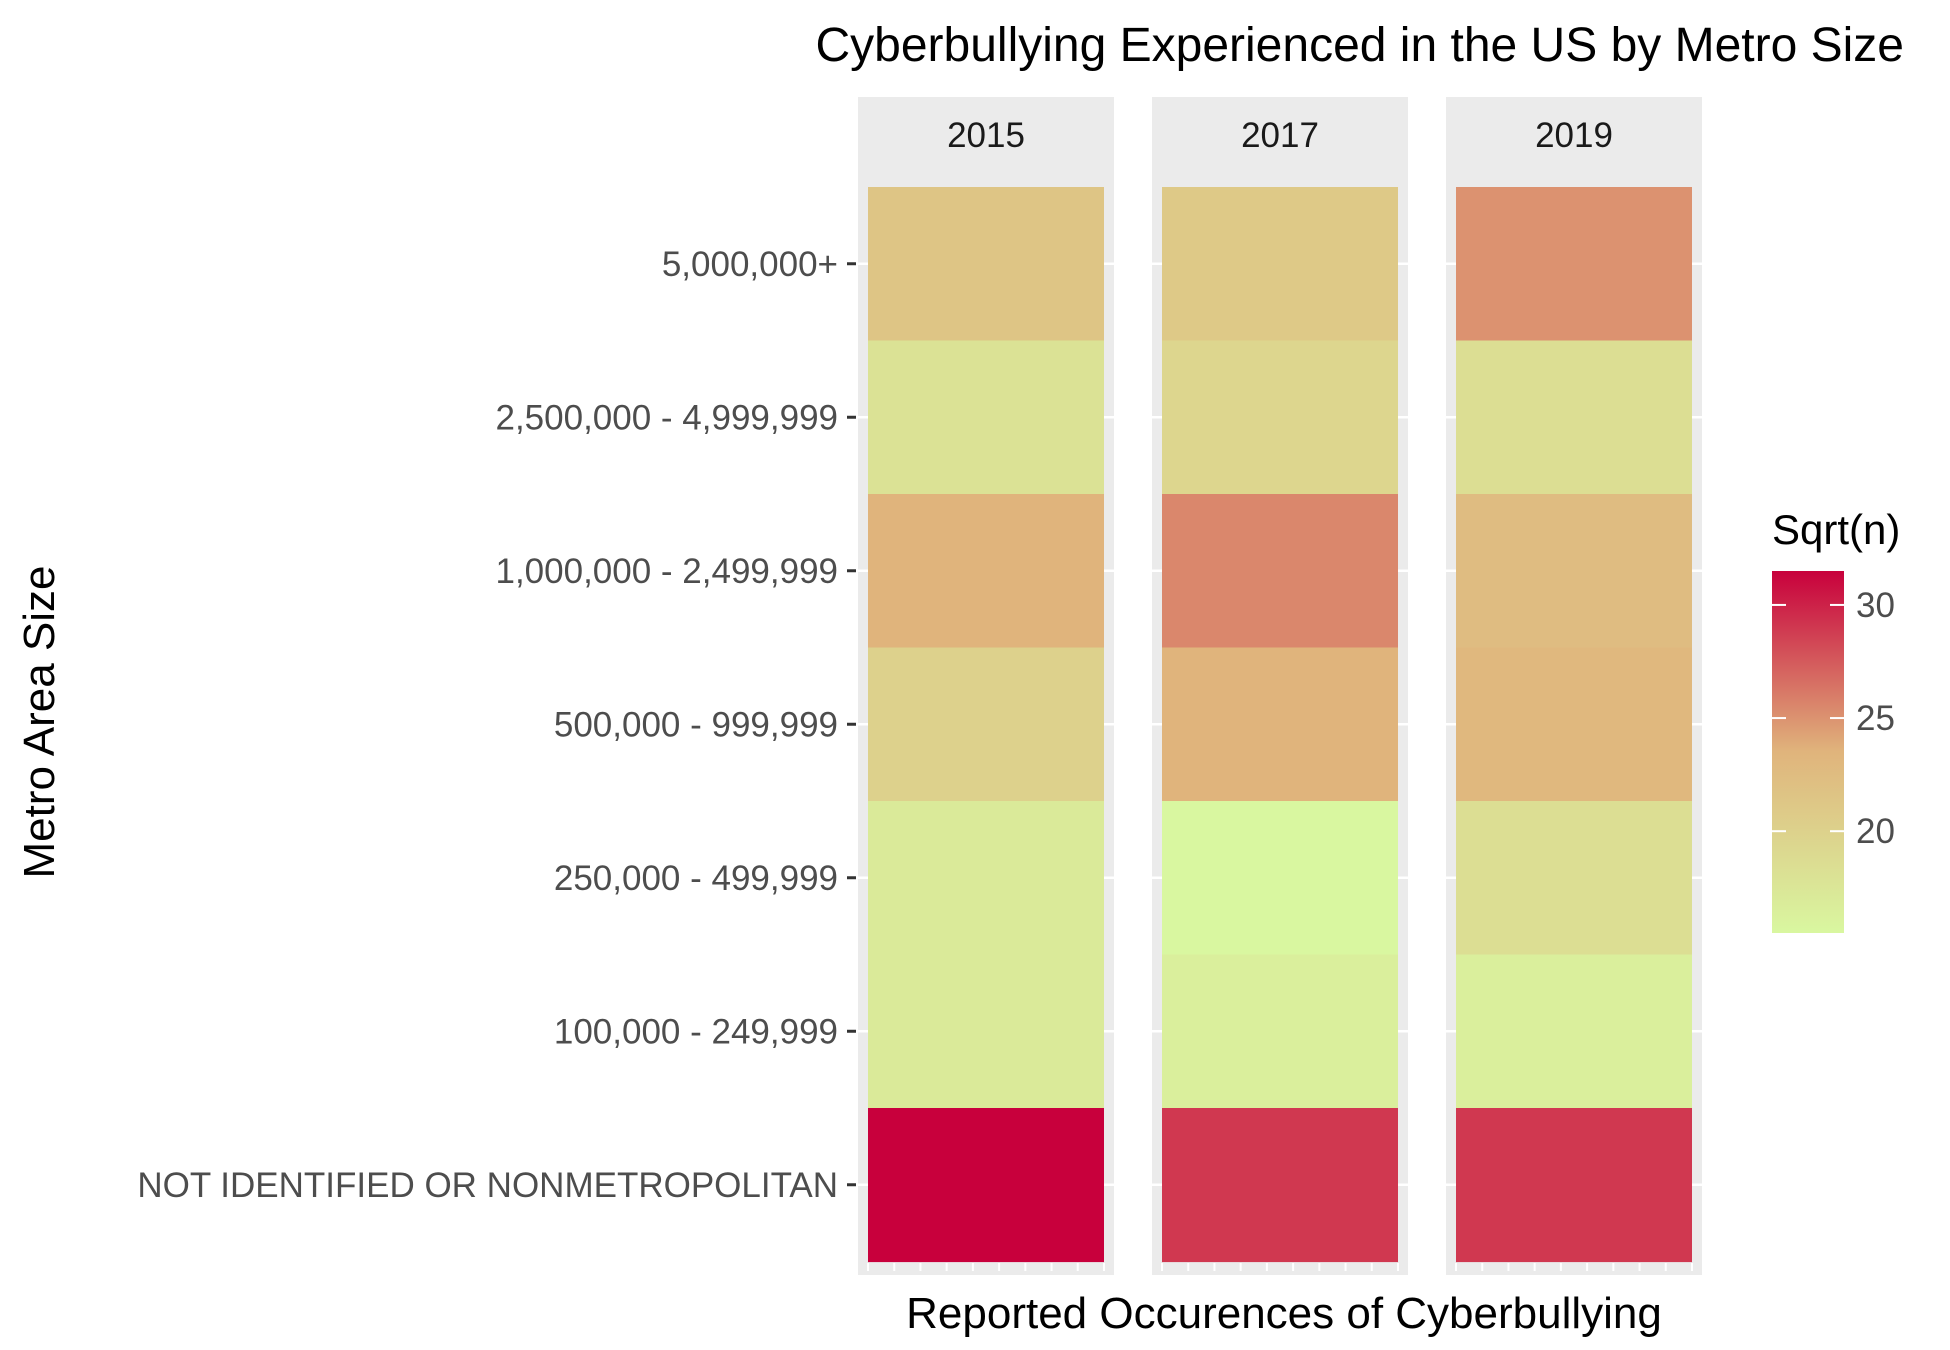  I want to click on legend-tick-label: 25, so click(1875, 718).